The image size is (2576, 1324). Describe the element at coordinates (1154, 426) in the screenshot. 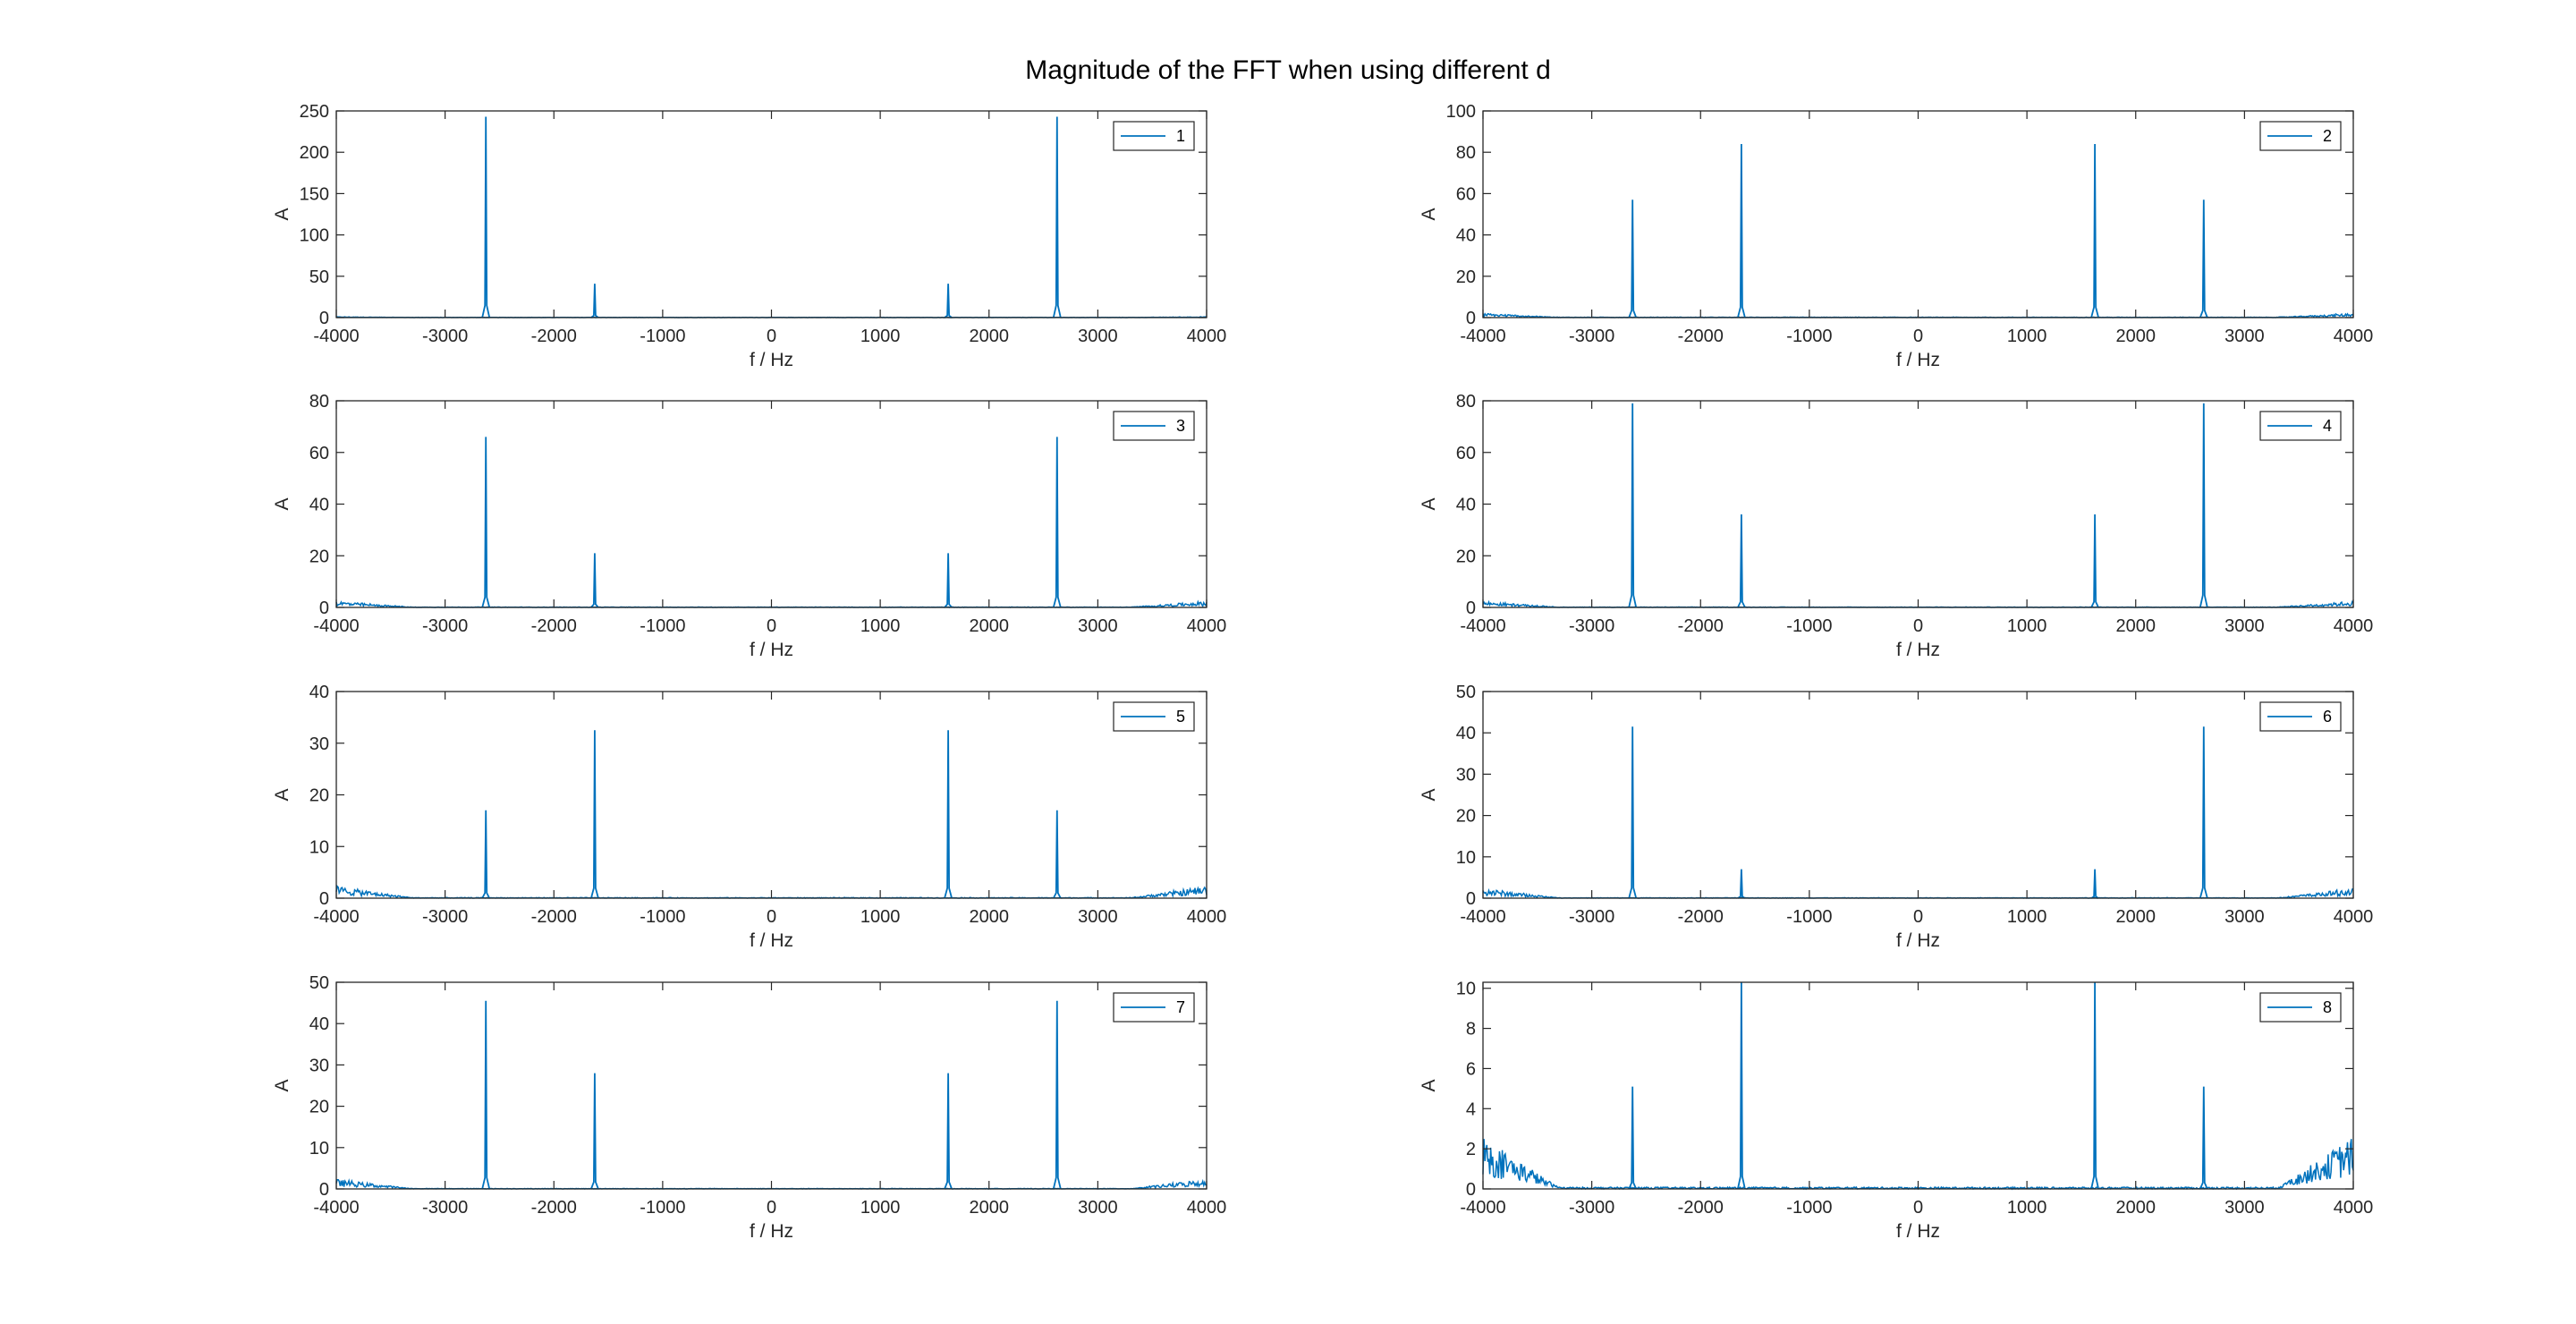

I see `legend: 3` at that location.